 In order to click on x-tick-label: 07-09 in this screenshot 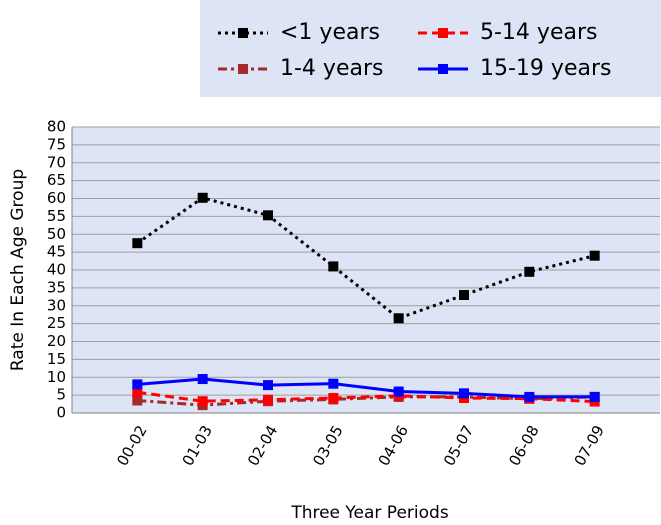, I will do `click(589, 445)`.